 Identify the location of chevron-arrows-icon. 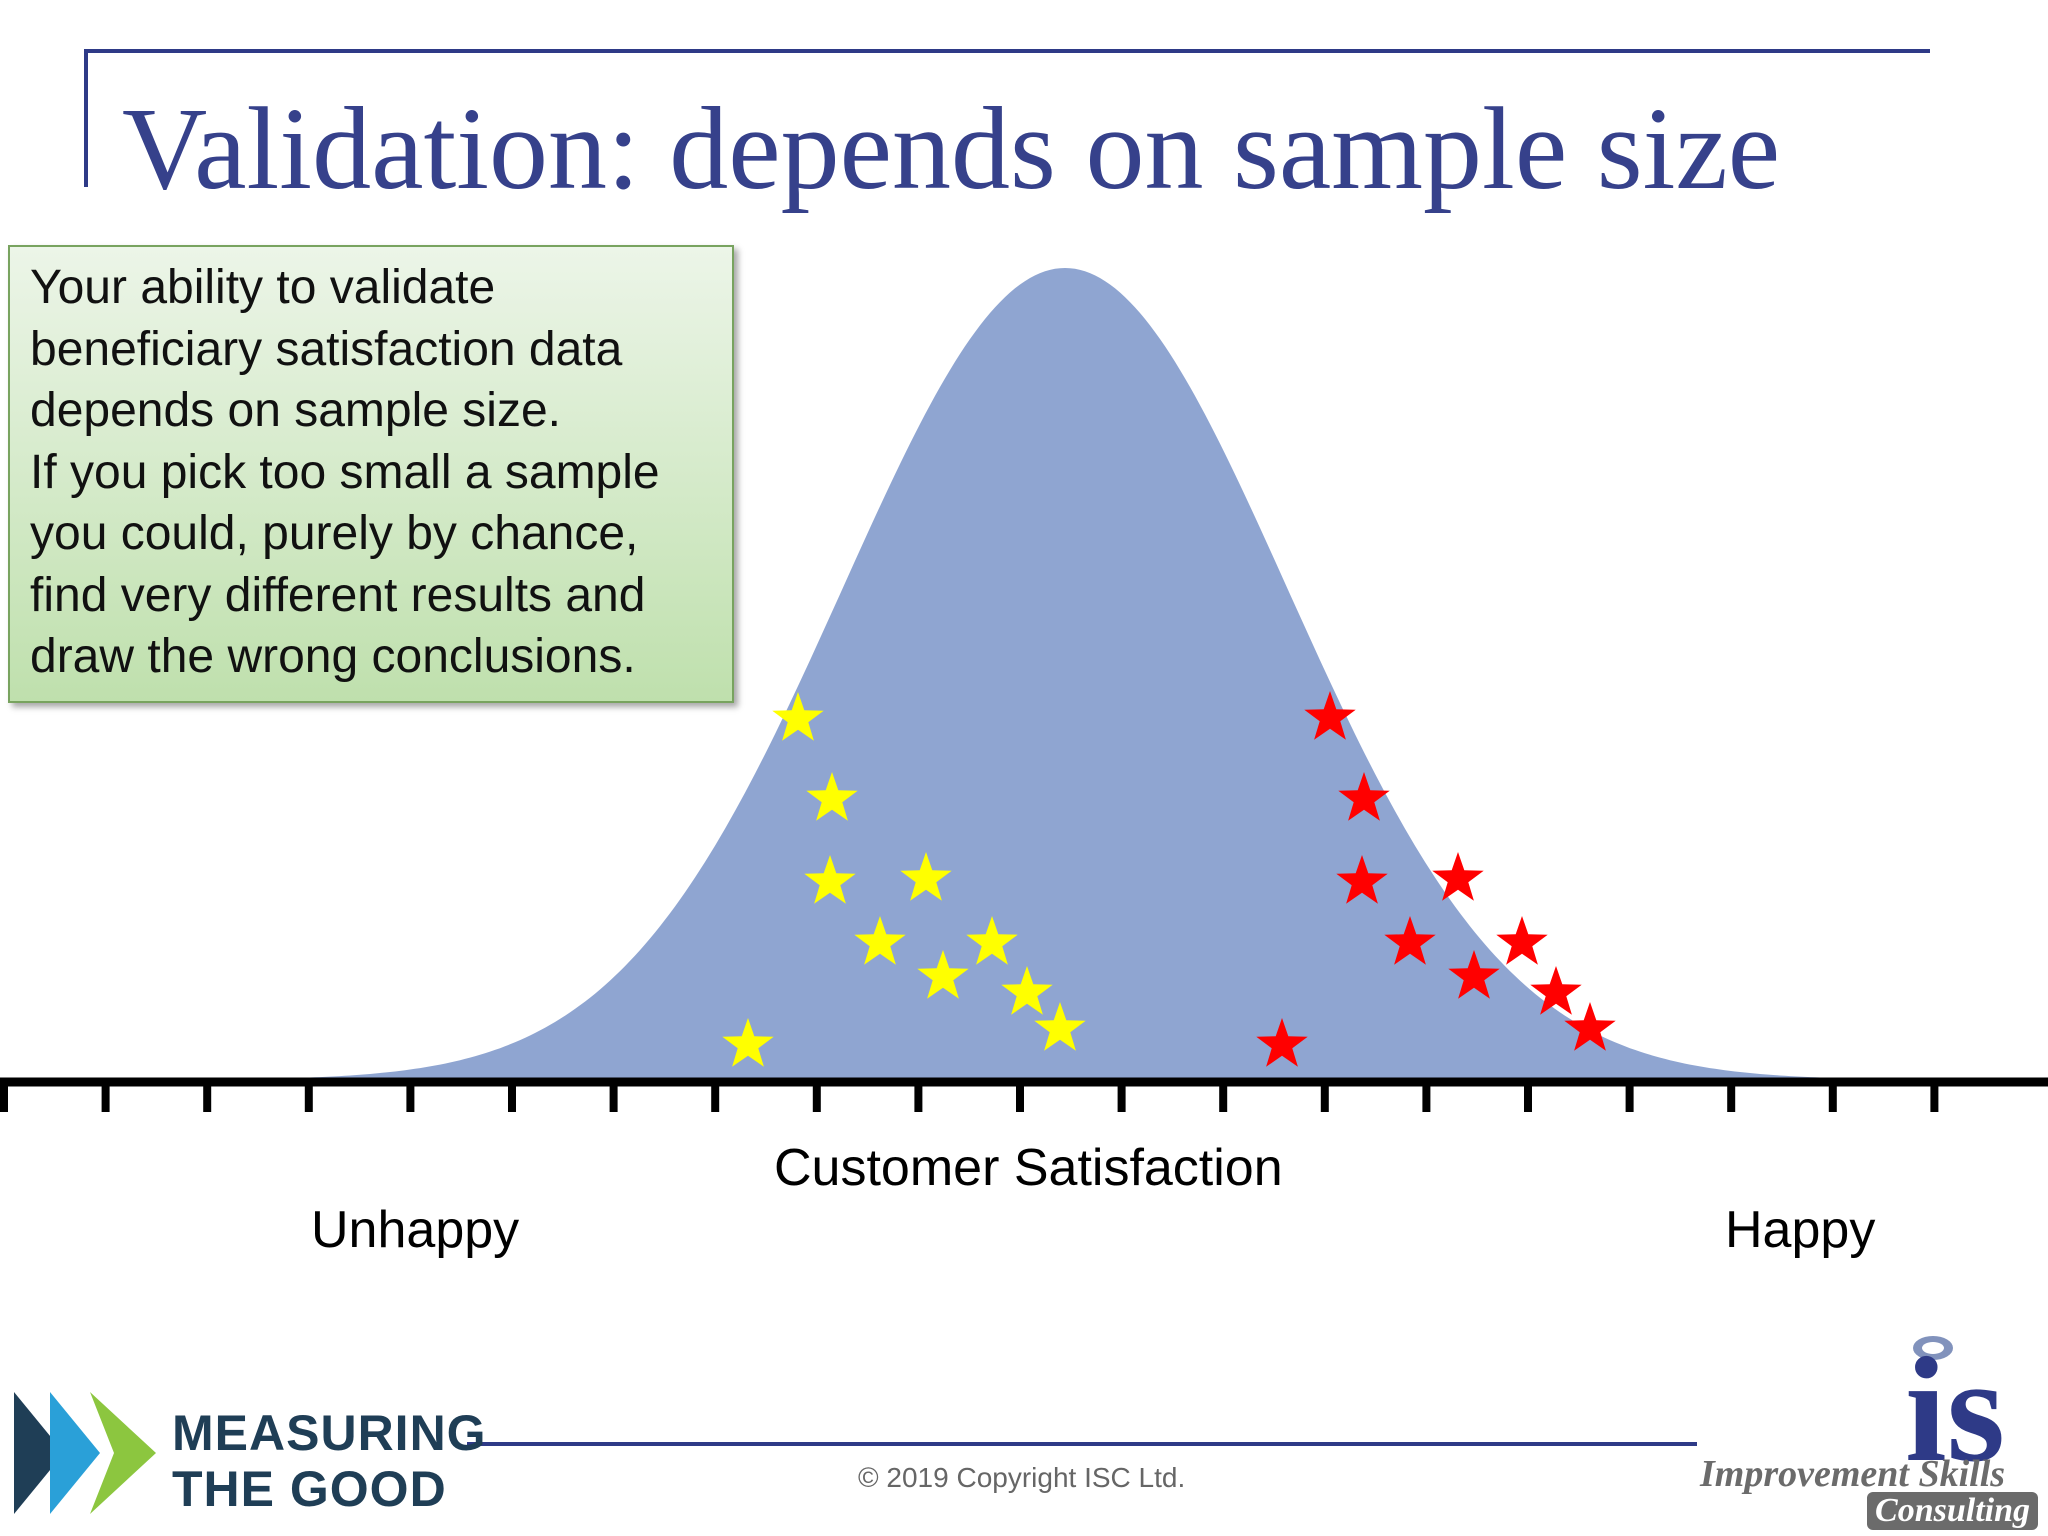
(85, 1453).